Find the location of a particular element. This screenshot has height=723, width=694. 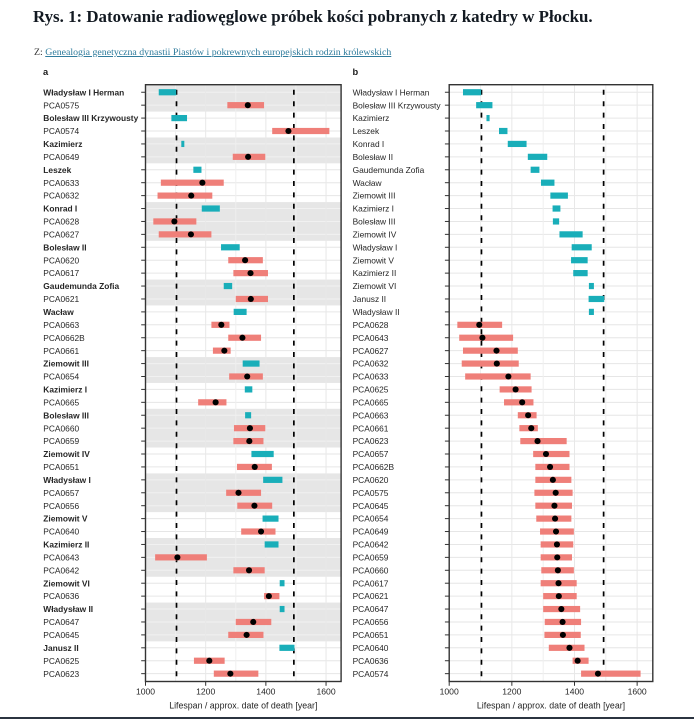

svg-text: PCA0647 is located at coordinates (371, 609).